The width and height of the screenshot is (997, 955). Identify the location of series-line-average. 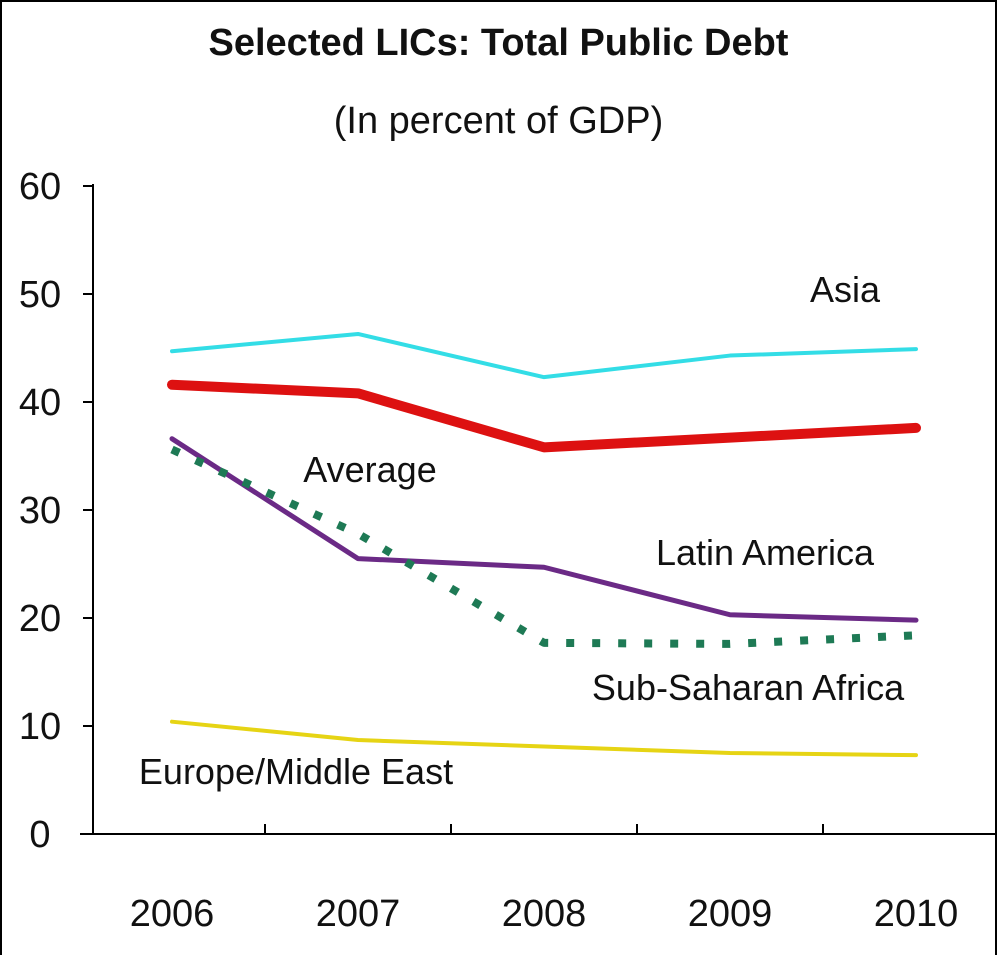
(544, 416).